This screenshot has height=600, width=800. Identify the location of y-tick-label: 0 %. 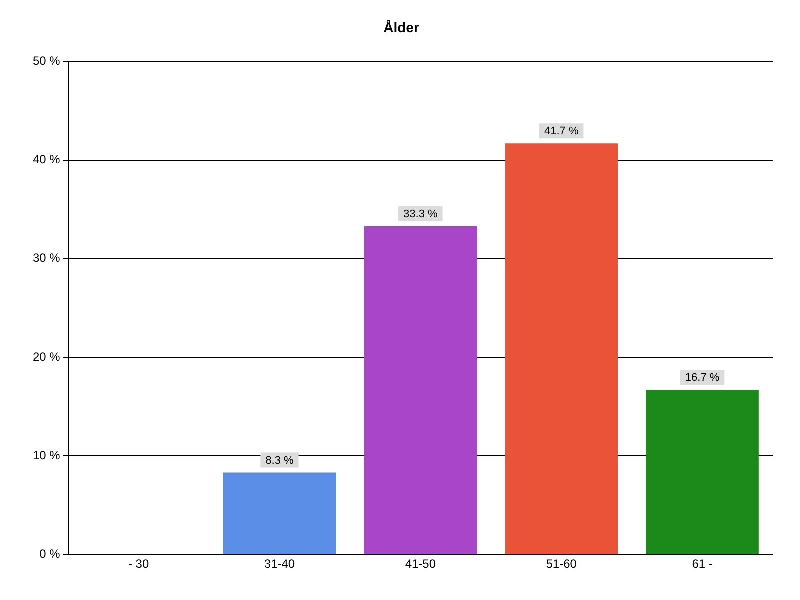
(50, 553).